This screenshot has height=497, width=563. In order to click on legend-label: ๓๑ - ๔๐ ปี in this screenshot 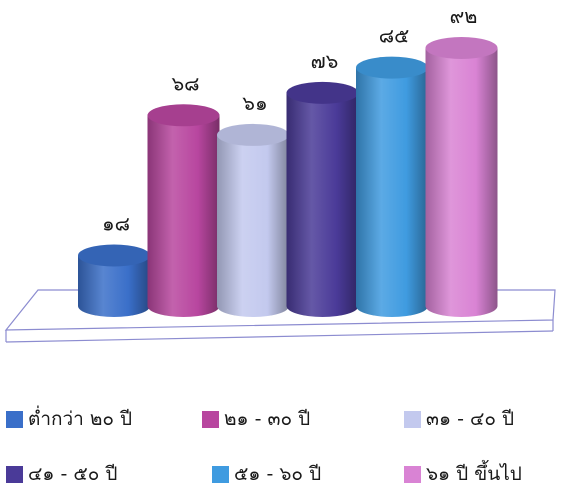, I will do `click(470, 419)`.